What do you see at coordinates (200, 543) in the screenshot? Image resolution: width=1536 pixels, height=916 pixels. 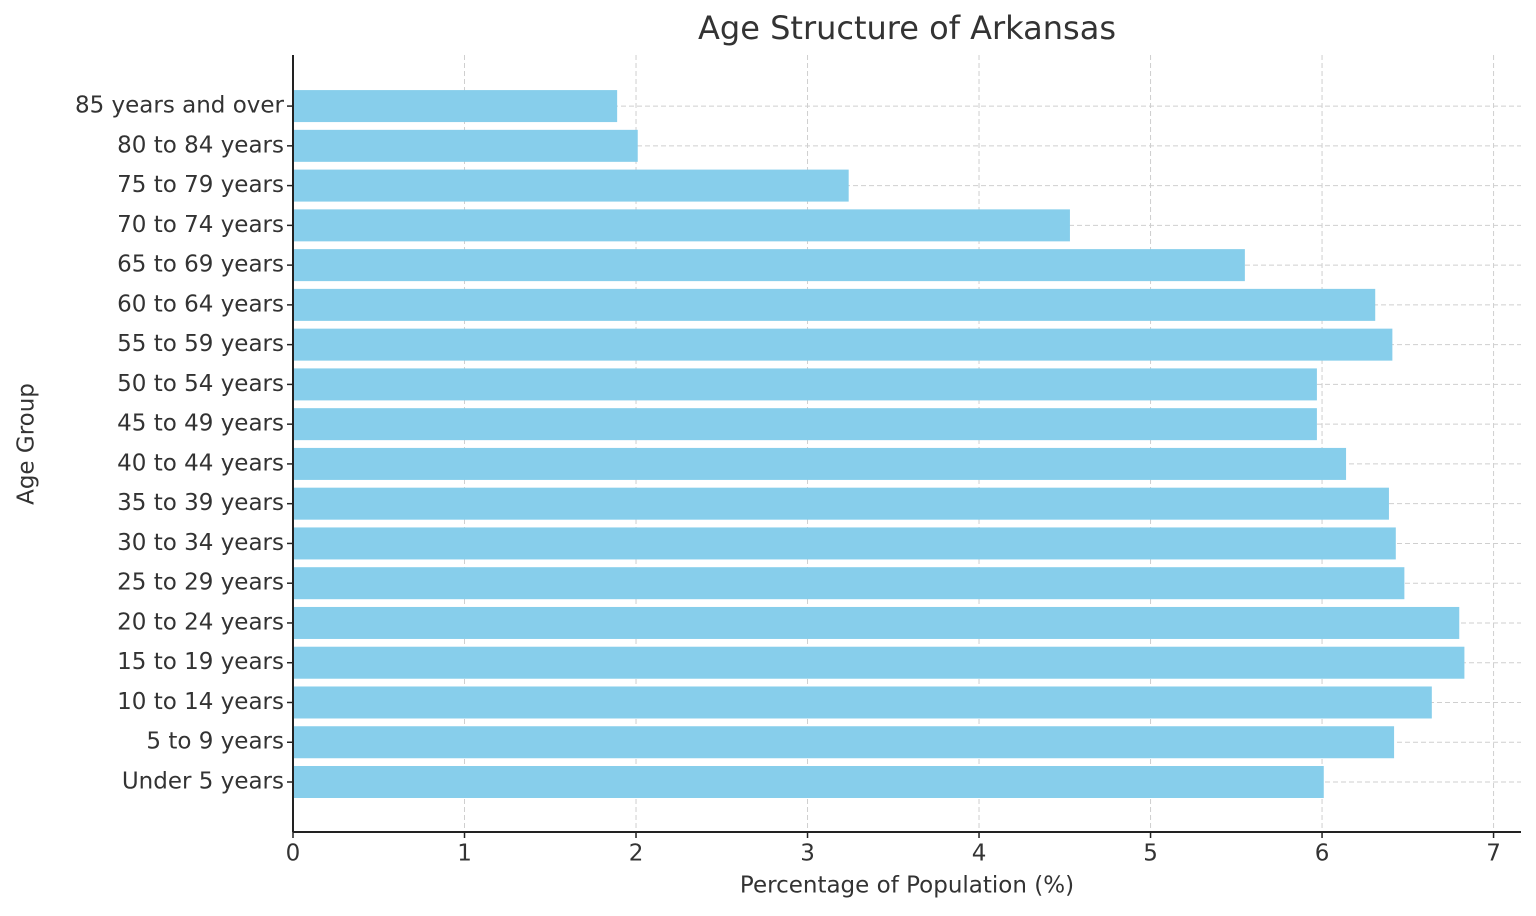 I see `y-tick-label: 30 to 34 years` at bounding box center [200, 543].